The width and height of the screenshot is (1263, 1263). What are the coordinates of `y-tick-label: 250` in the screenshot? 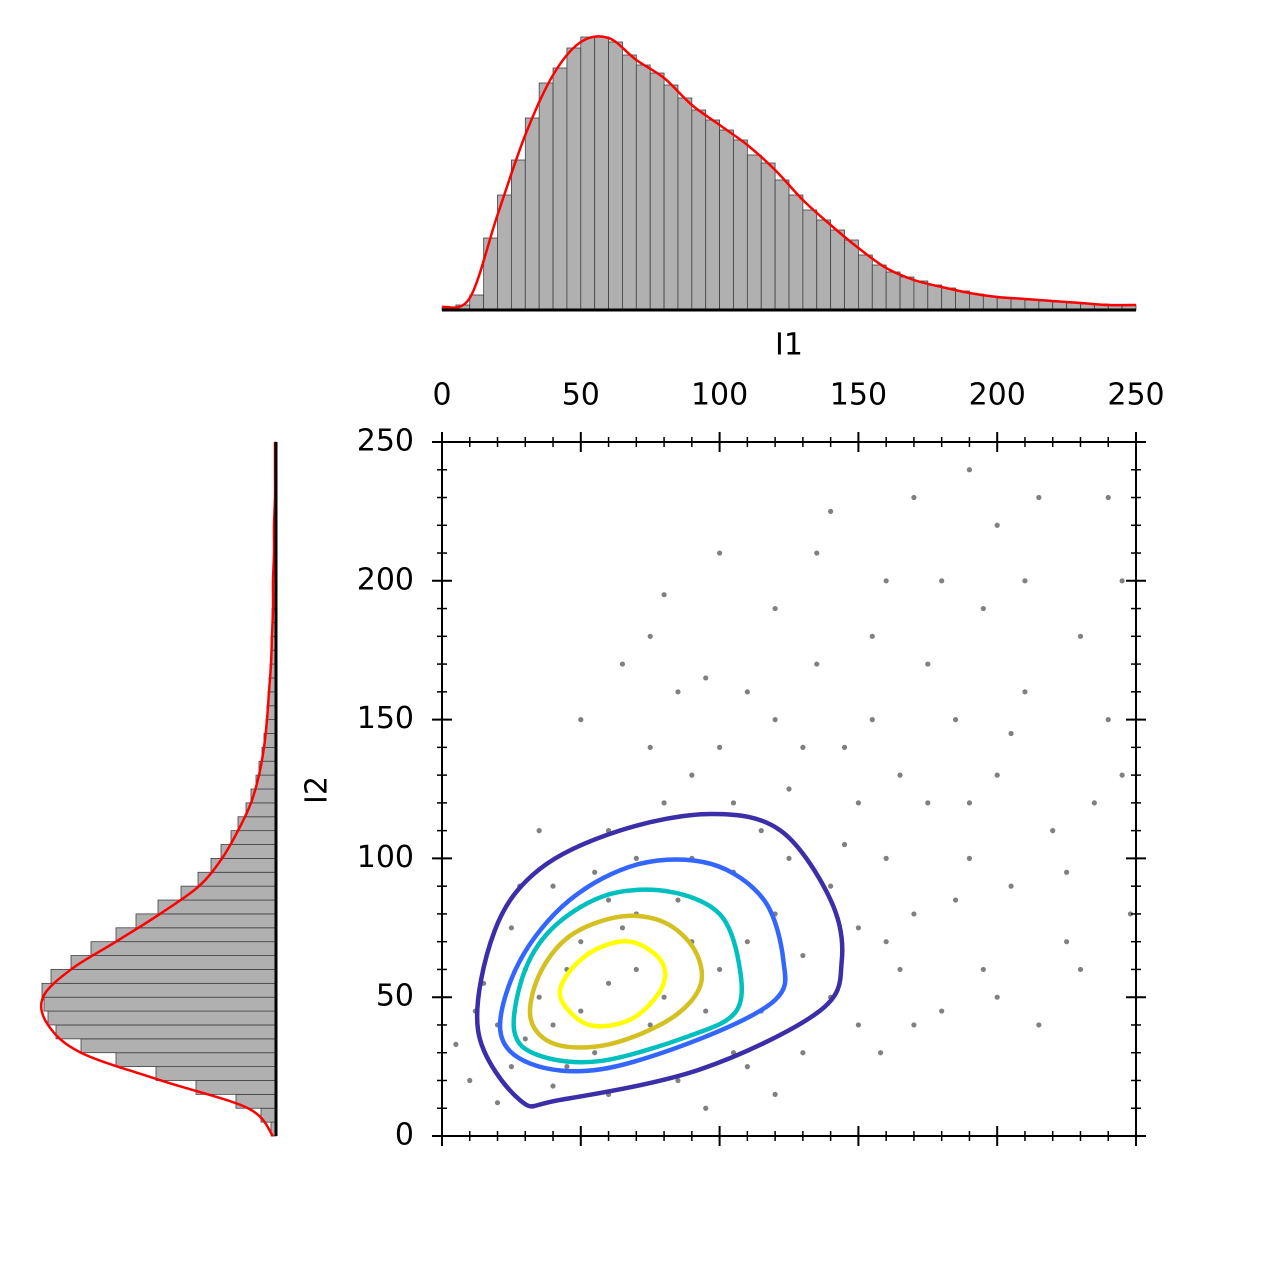 It's located at (385, 441).